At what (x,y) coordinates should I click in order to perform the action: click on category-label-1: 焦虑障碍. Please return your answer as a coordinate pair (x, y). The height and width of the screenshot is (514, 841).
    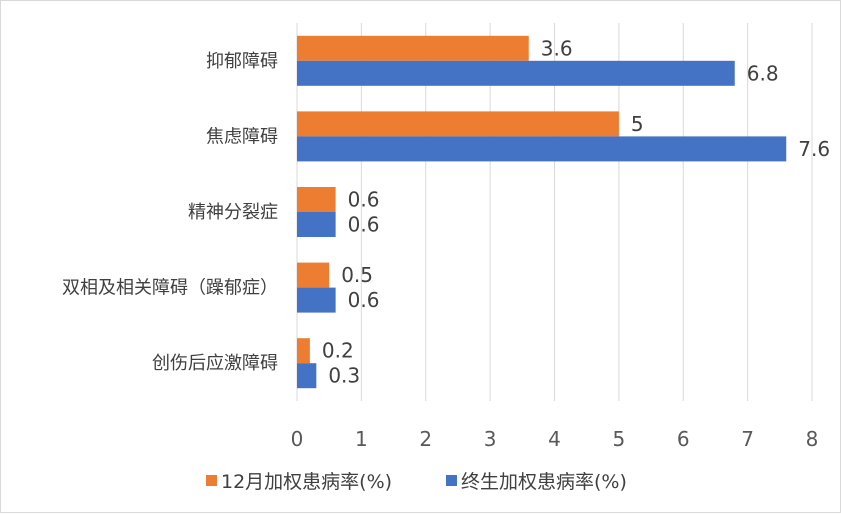
    Looking at the image, I should click on (242, 136).